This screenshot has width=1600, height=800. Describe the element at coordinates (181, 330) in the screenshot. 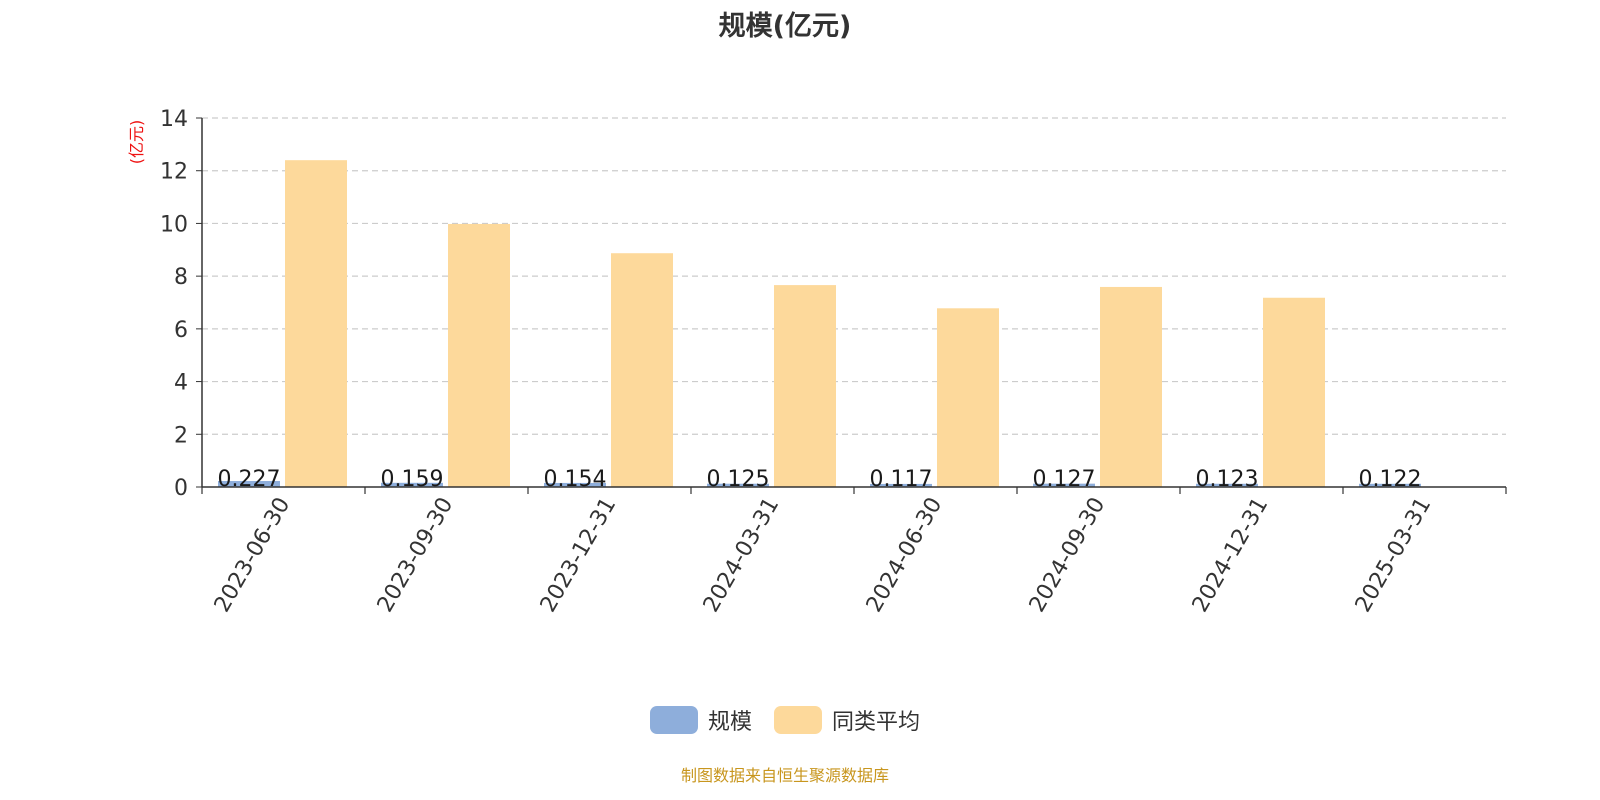

I see `y-tick-label: 6` at that location.